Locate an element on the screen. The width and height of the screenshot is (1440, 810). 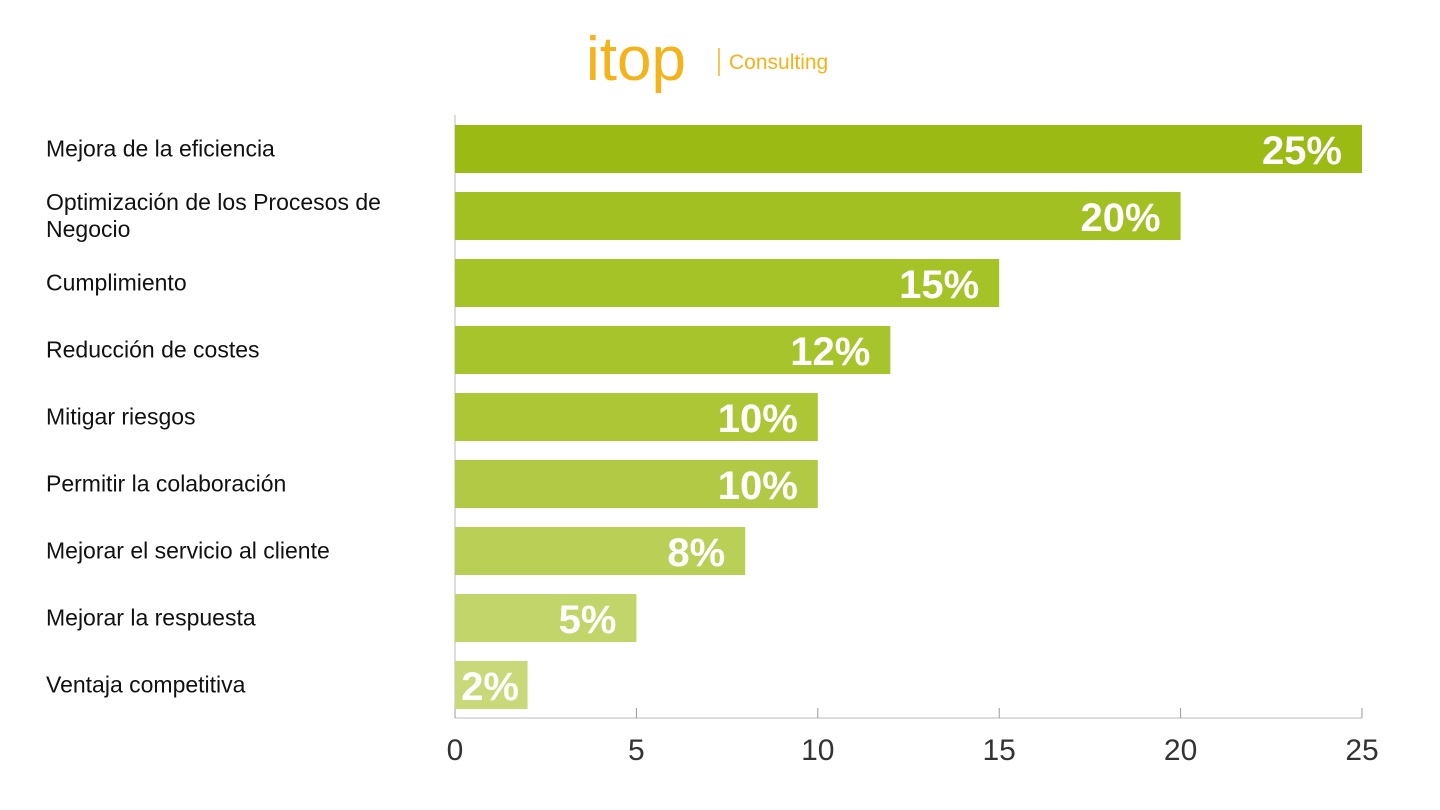
value-label: 25% is located at coordinates (1302, 151).